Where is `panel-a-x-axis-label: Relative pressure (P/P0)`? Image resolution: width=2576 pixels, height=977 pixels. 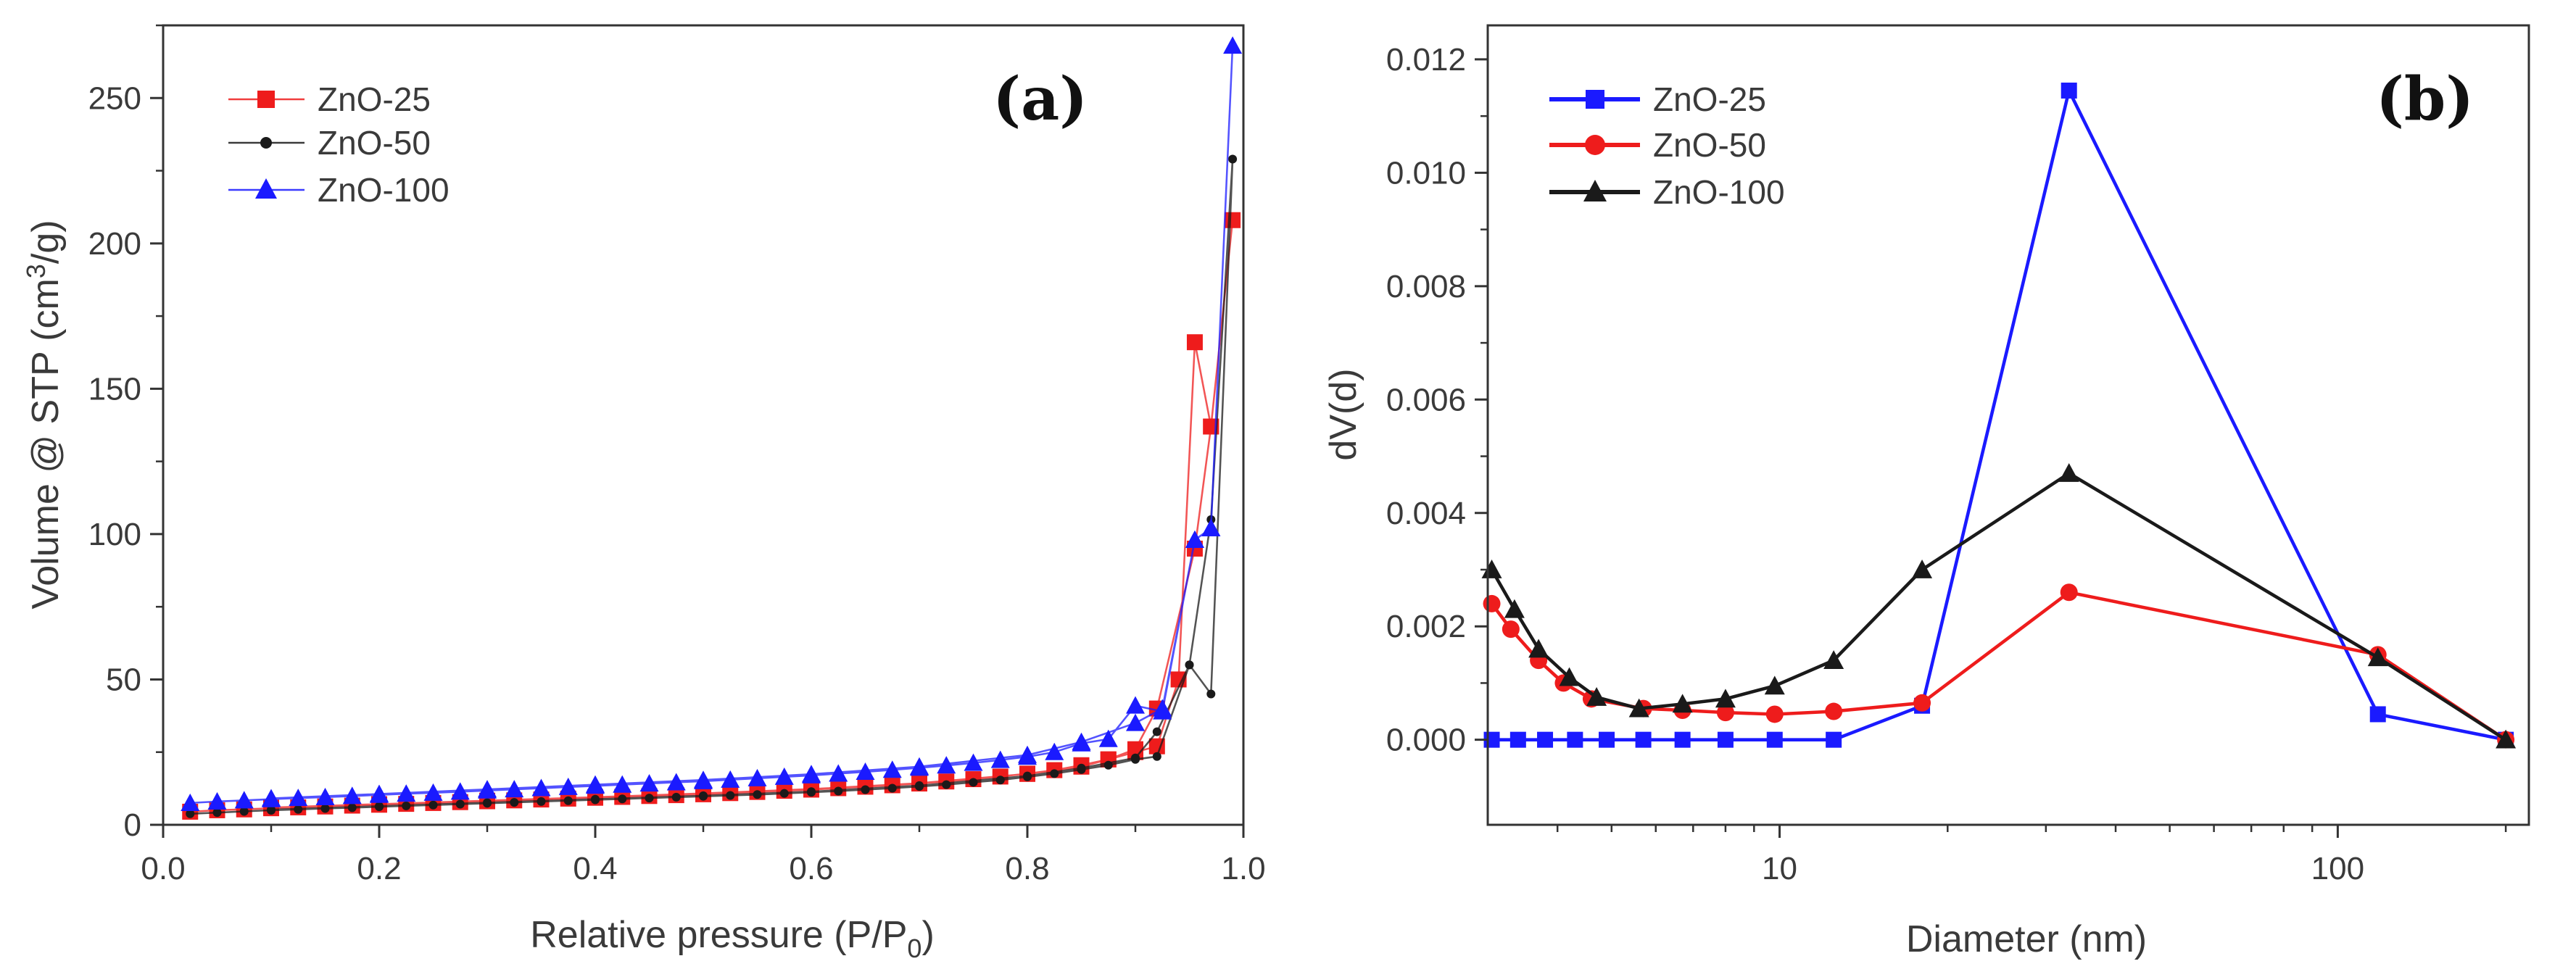 panel-a-x-axis-label: Relative pressure (P/P0) is located at coordinates (732, 938).